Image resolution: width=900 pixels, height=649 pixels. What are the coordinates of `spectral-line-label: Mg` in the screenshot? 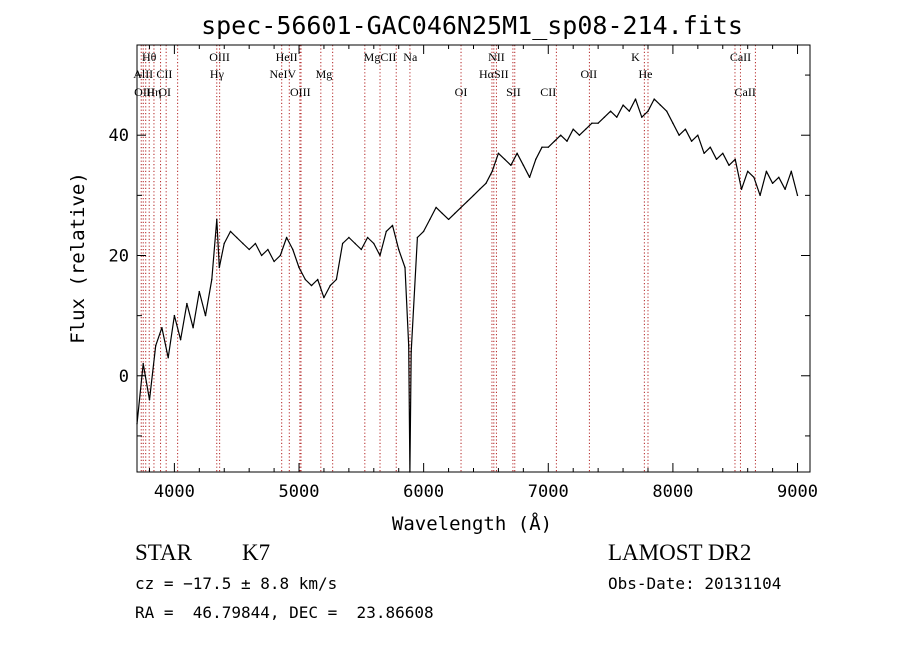 It's located at (324, 74).